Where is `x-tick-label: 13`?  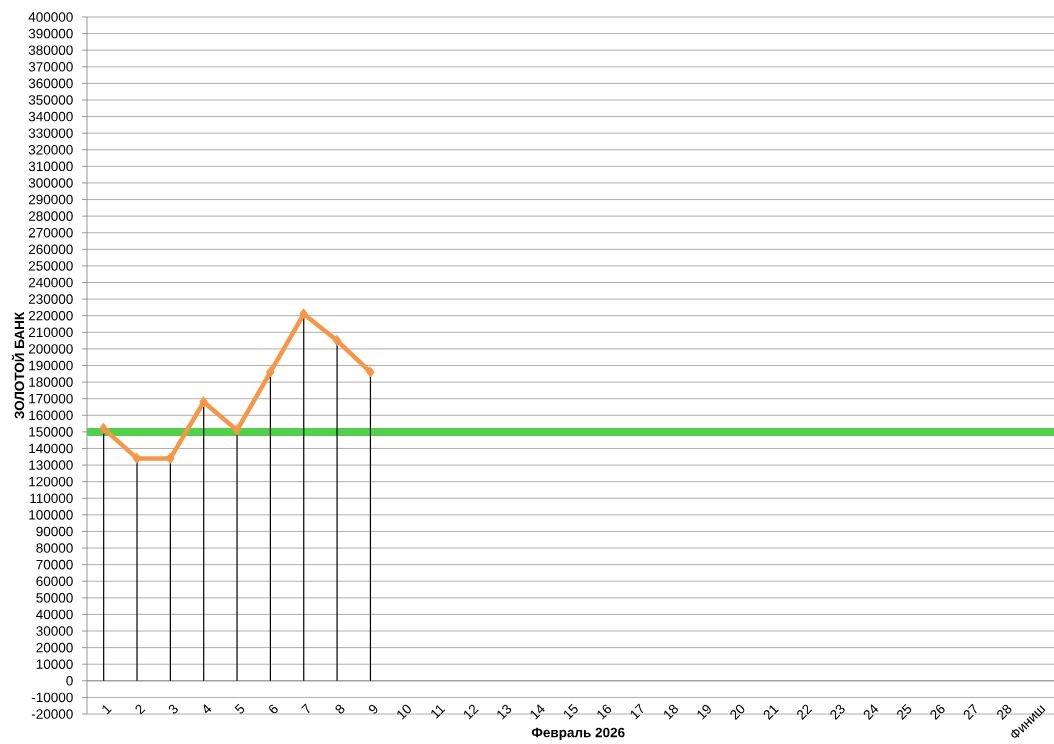
x-tick-label: 13 is located at coordinates (504, 712).